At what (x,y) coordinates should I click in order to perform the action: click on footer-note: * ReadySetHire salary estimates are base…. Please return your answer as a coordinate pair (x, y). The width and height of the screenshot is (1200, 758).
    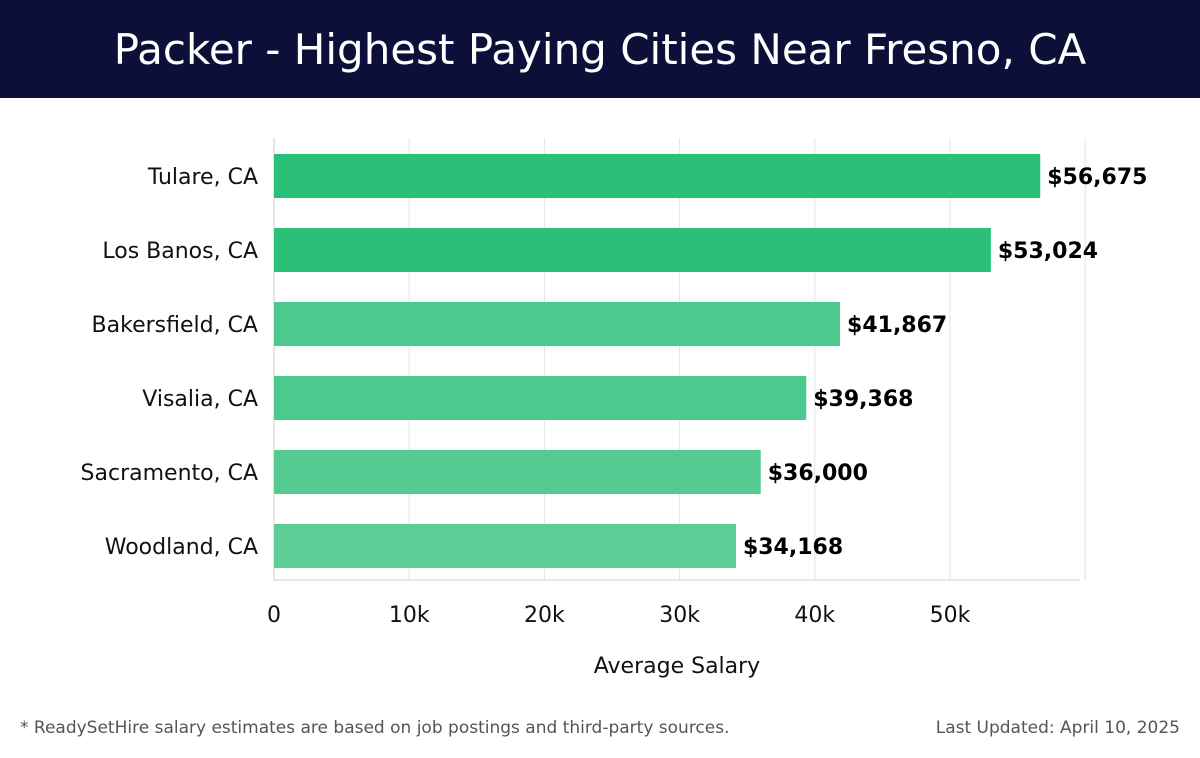
    Looking at the image, I should click on (375, 728).